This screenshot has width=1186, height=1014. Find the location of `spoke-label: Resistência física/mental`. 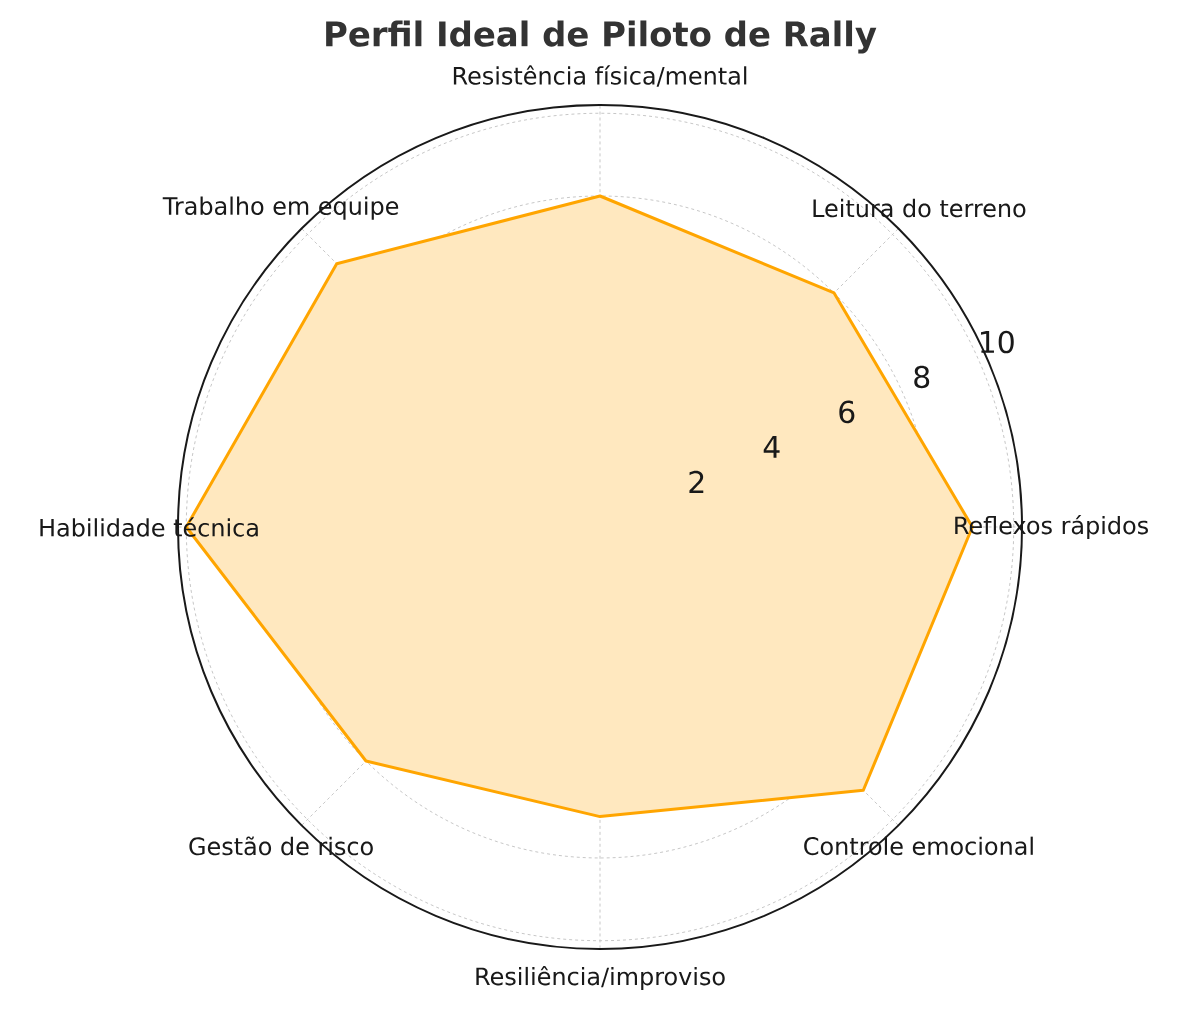

spoke-label: Resistência física/mental is located at coordinates (600, 76).